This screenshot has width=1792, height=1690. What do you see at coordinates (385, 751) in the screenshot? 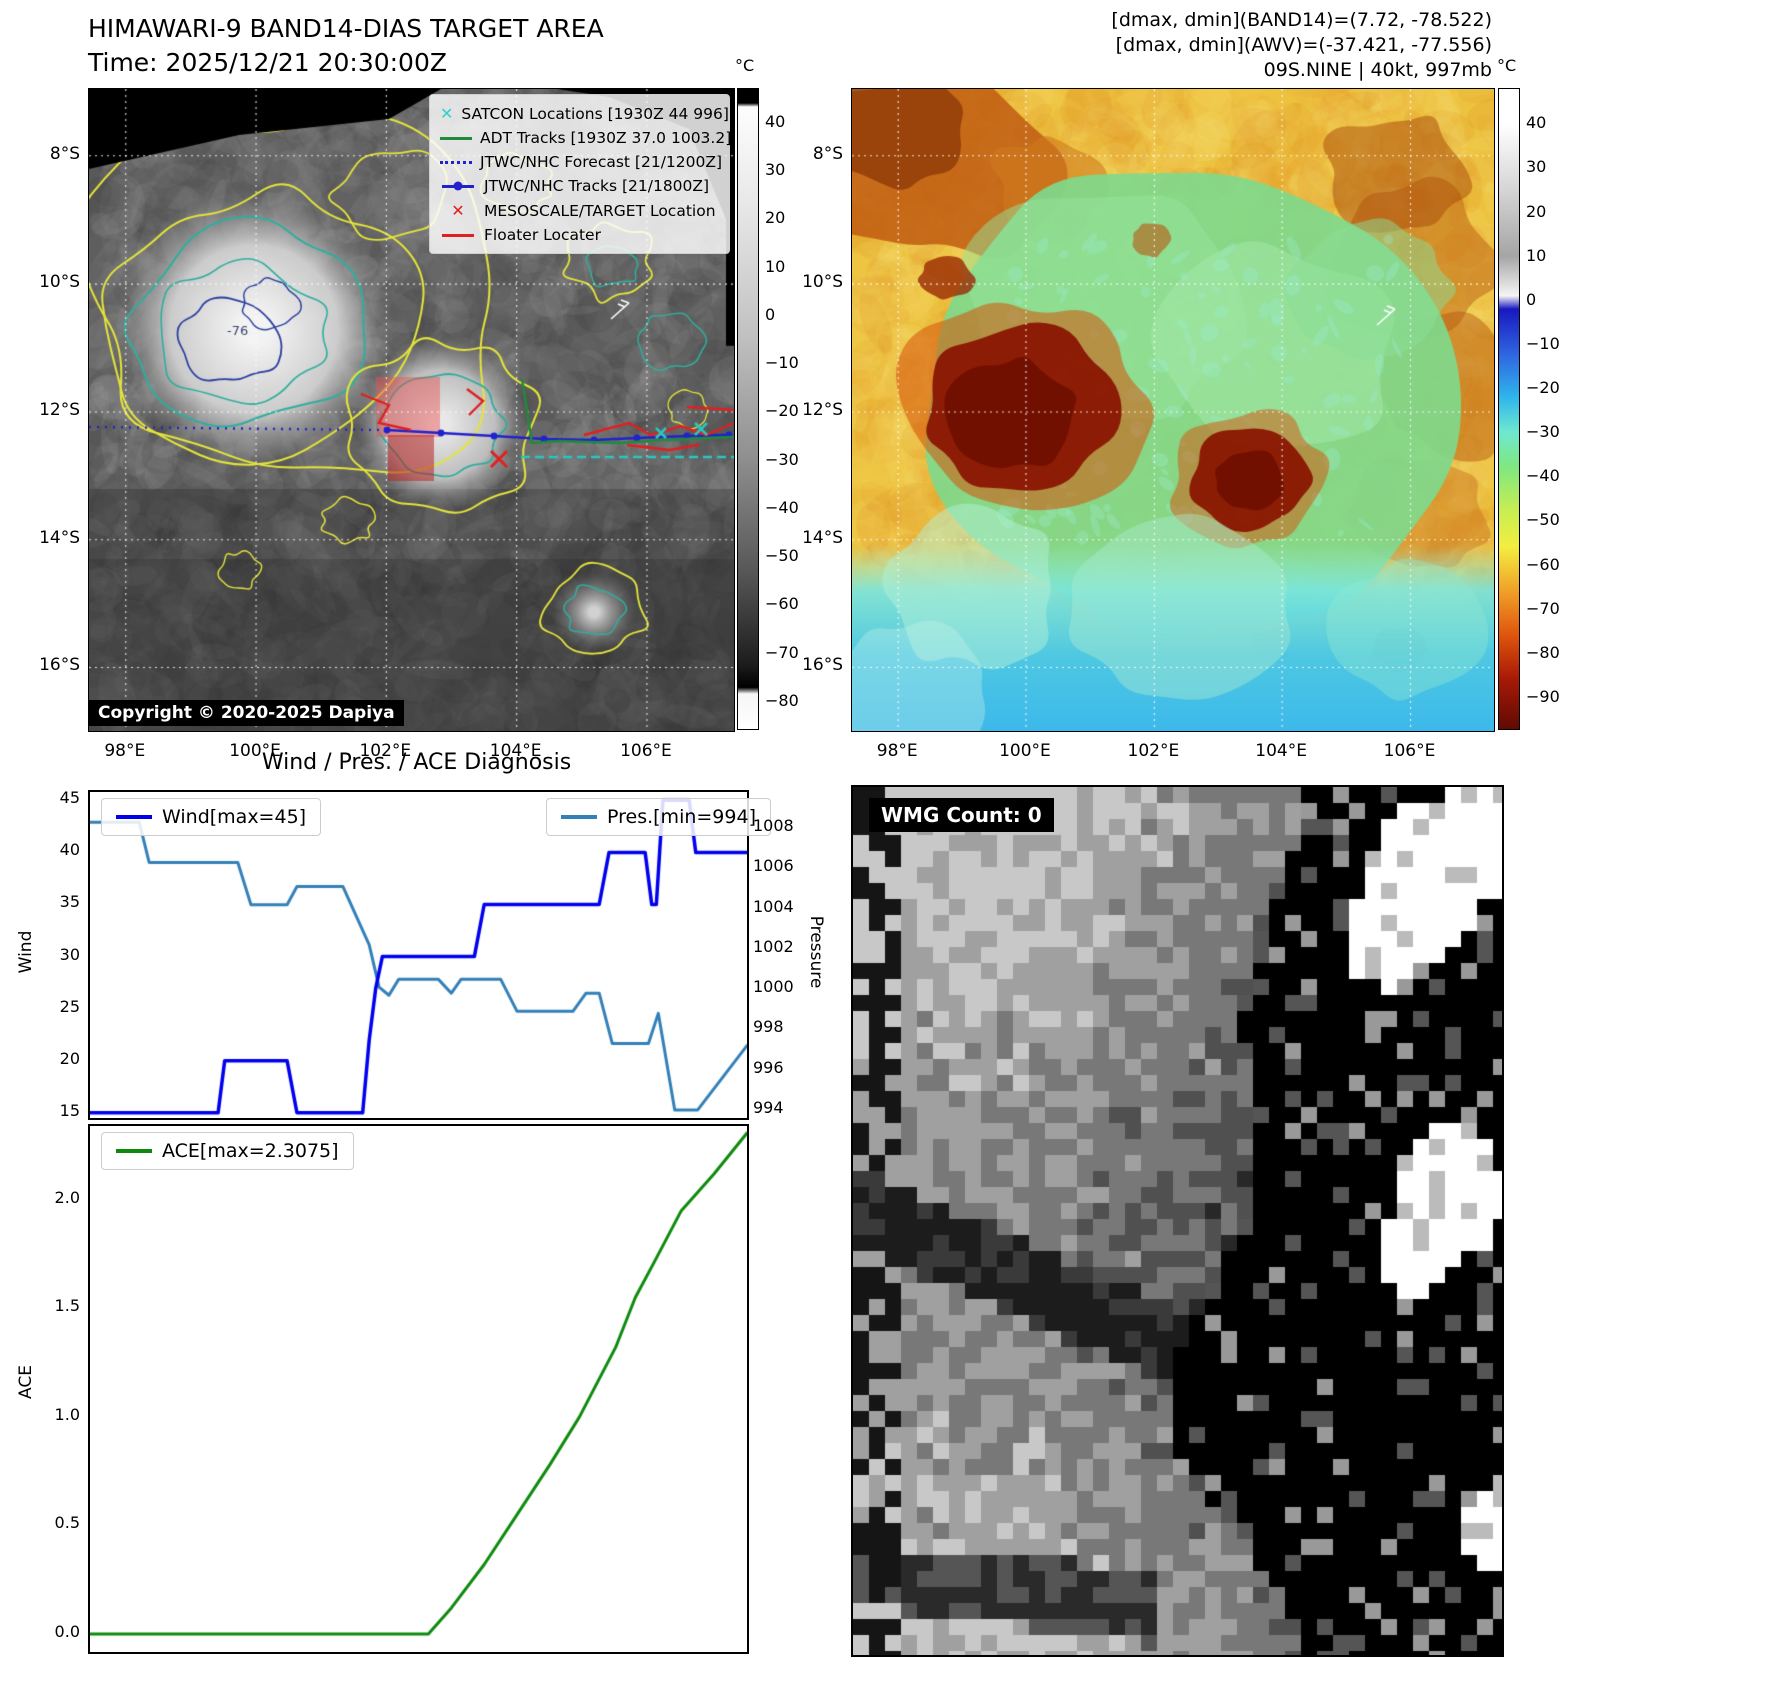
I see `band14-x-tick-label: 102°E` at bounding box center [385, 751].